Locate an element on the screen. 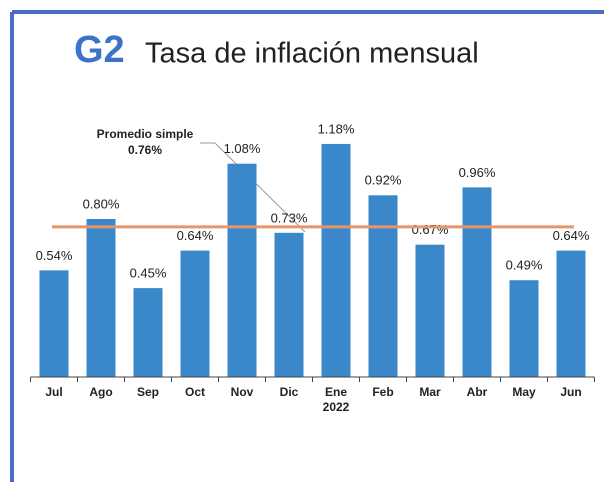 The height and width of the screenshot is (482, 604). x-tick-label: Feb is located at coordinates (382, 392).